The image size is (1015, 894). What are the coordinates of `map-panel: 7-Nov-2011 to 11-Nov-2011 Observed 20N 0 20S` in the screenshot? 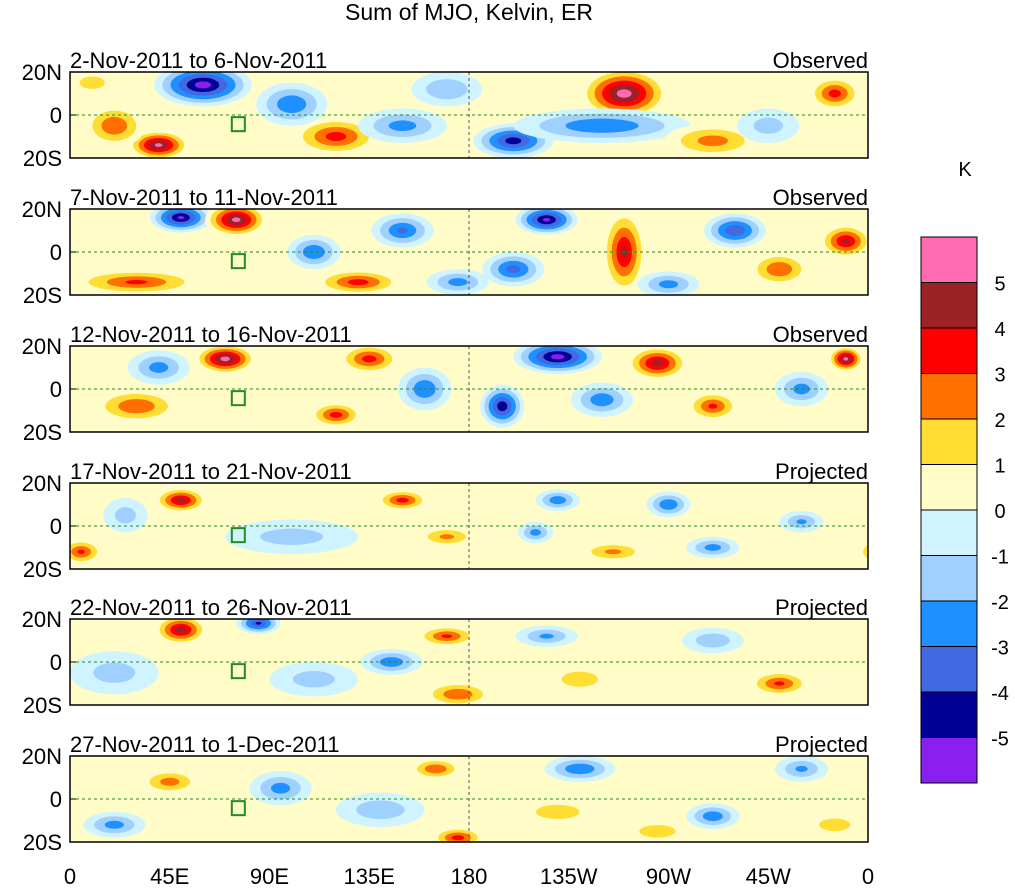 It's located at (516, 246).